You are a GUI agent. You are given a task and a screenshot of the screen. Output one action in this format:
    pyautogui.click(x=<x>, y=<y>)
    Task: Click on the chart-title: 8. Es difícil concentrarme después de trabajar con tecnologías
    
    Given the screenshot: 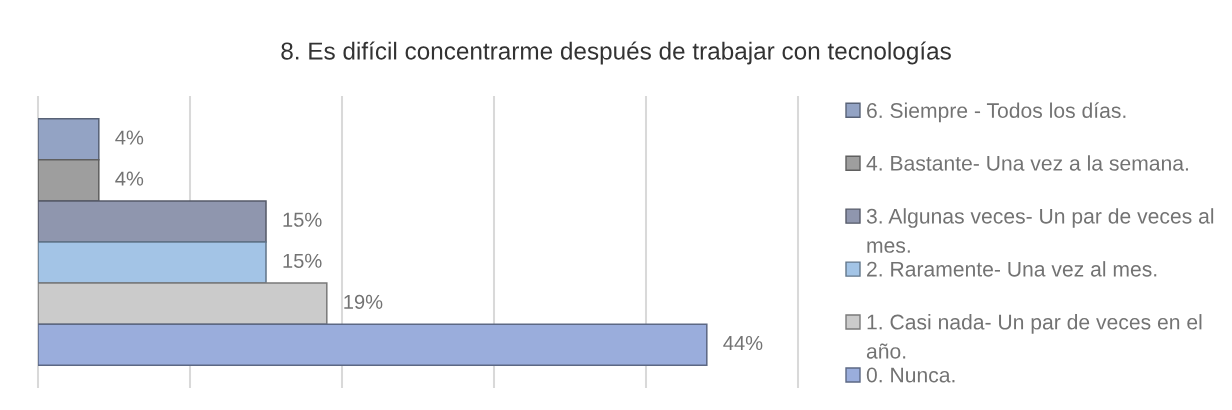 What is the action you would take?
    pyautogui.click(x=616, y=53)
    